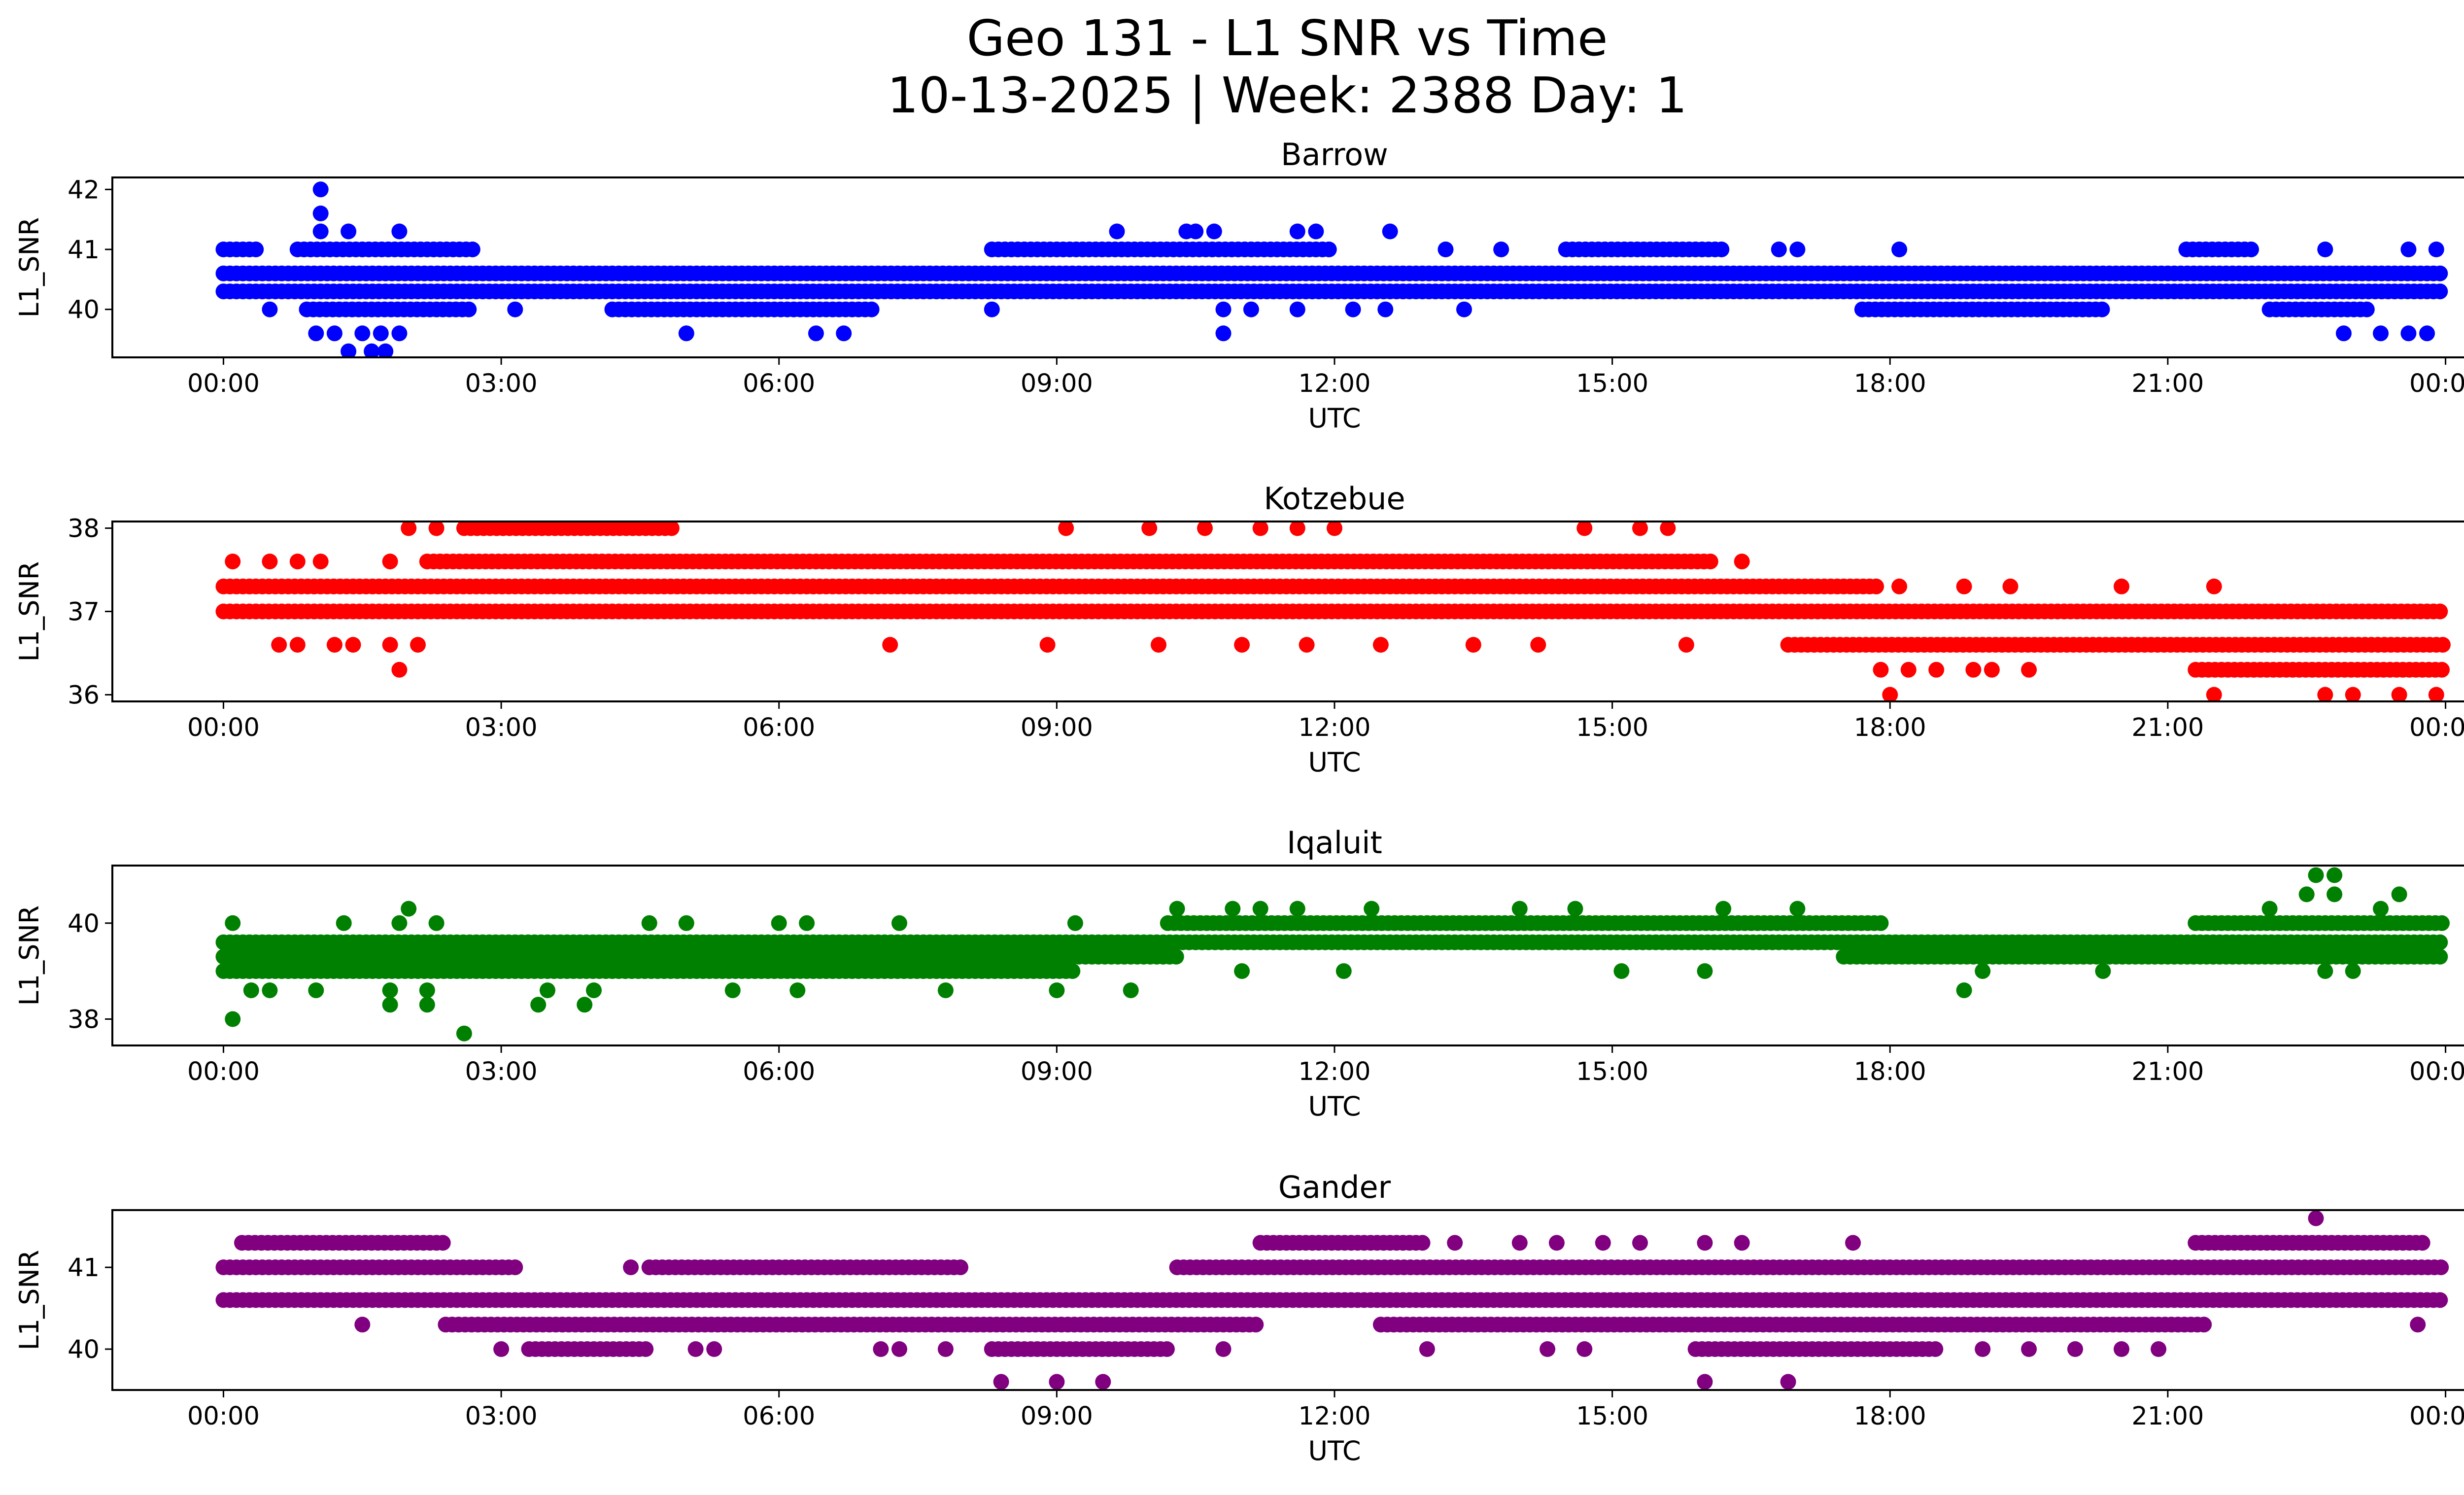  What do you see at coordinates (84, 250) in the screenshot?
I see `y-tick-label: 41` at bounding box center [84, 250].